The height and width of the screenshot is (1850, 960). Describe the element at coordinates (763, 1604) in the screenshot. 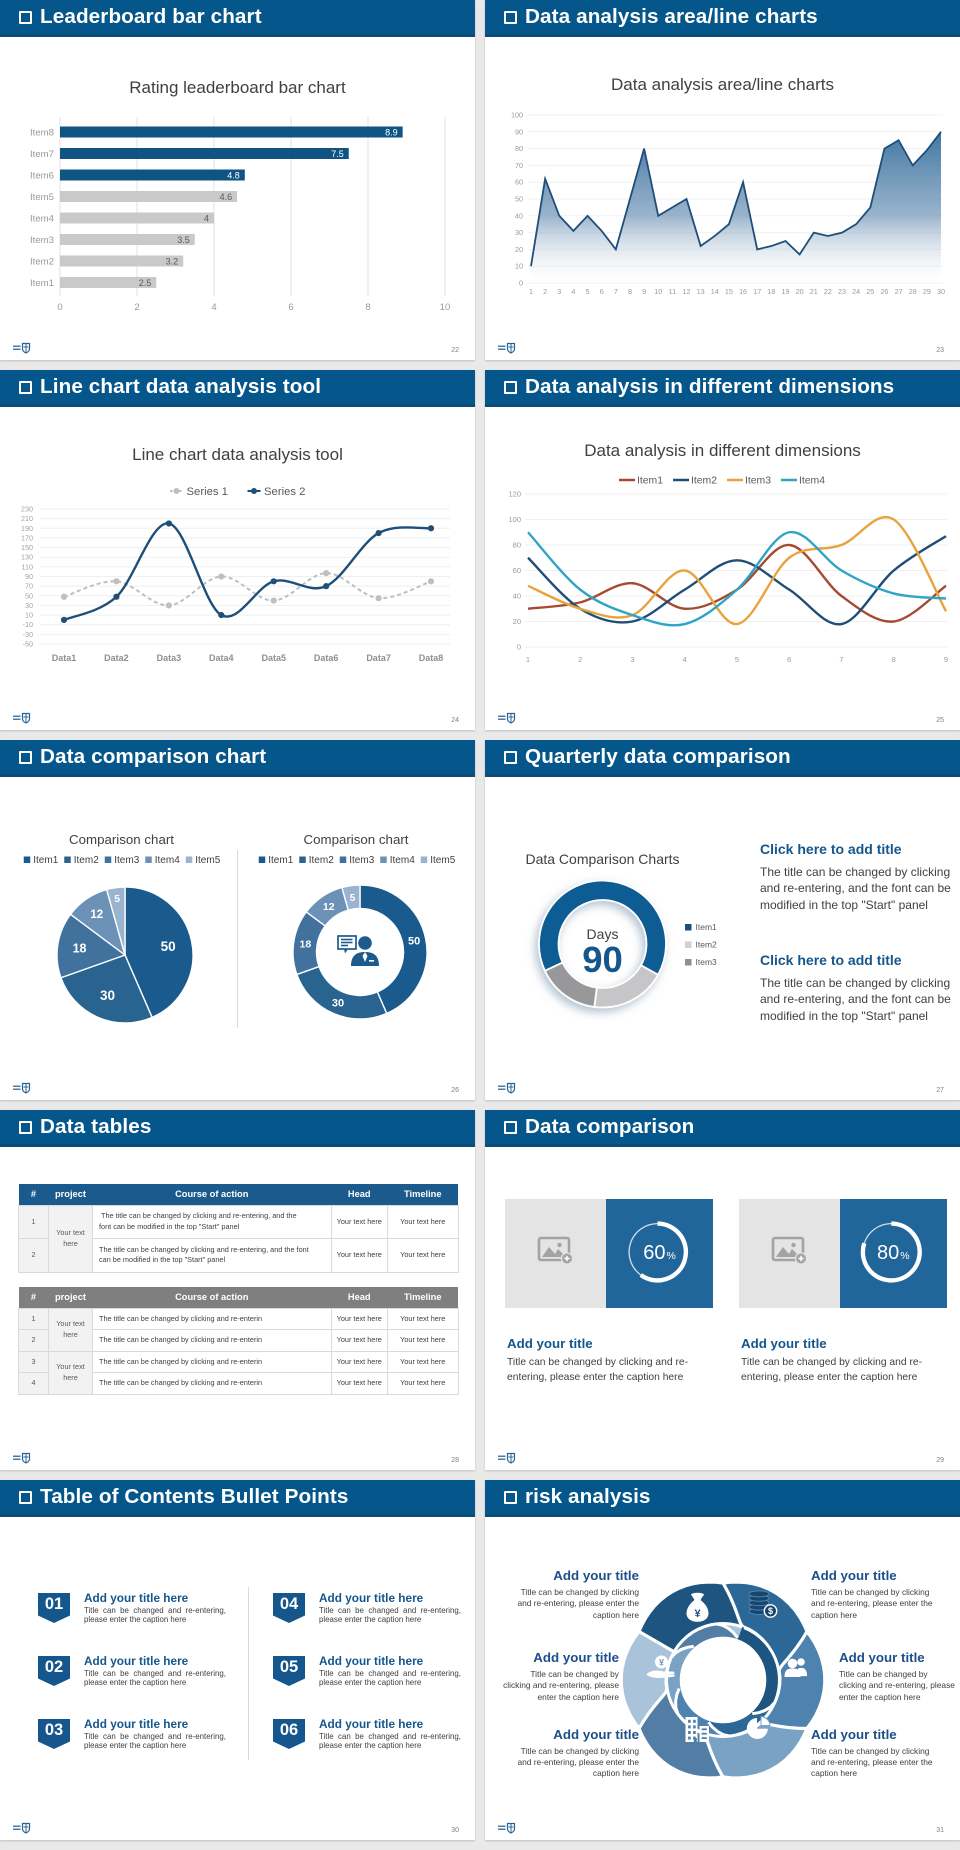

I see `coins-icon: $` at that location.